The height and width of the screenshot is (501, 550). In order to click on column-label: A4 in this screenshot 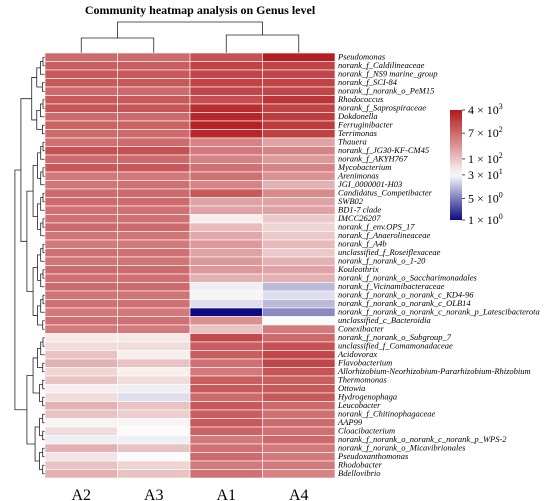, I will do `click(299, 494)`.